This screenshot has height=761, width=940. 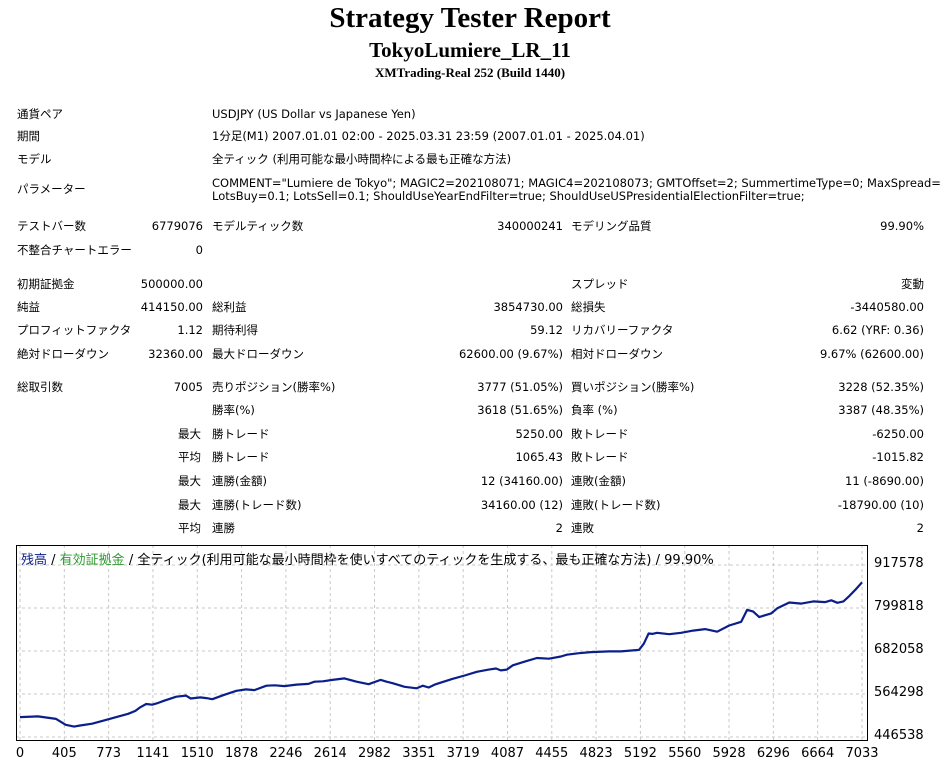 What do you see at coordinates (640, 753) in the screenshot?
I see `x-tick-label: 5192` at bounding box center [640, 753].